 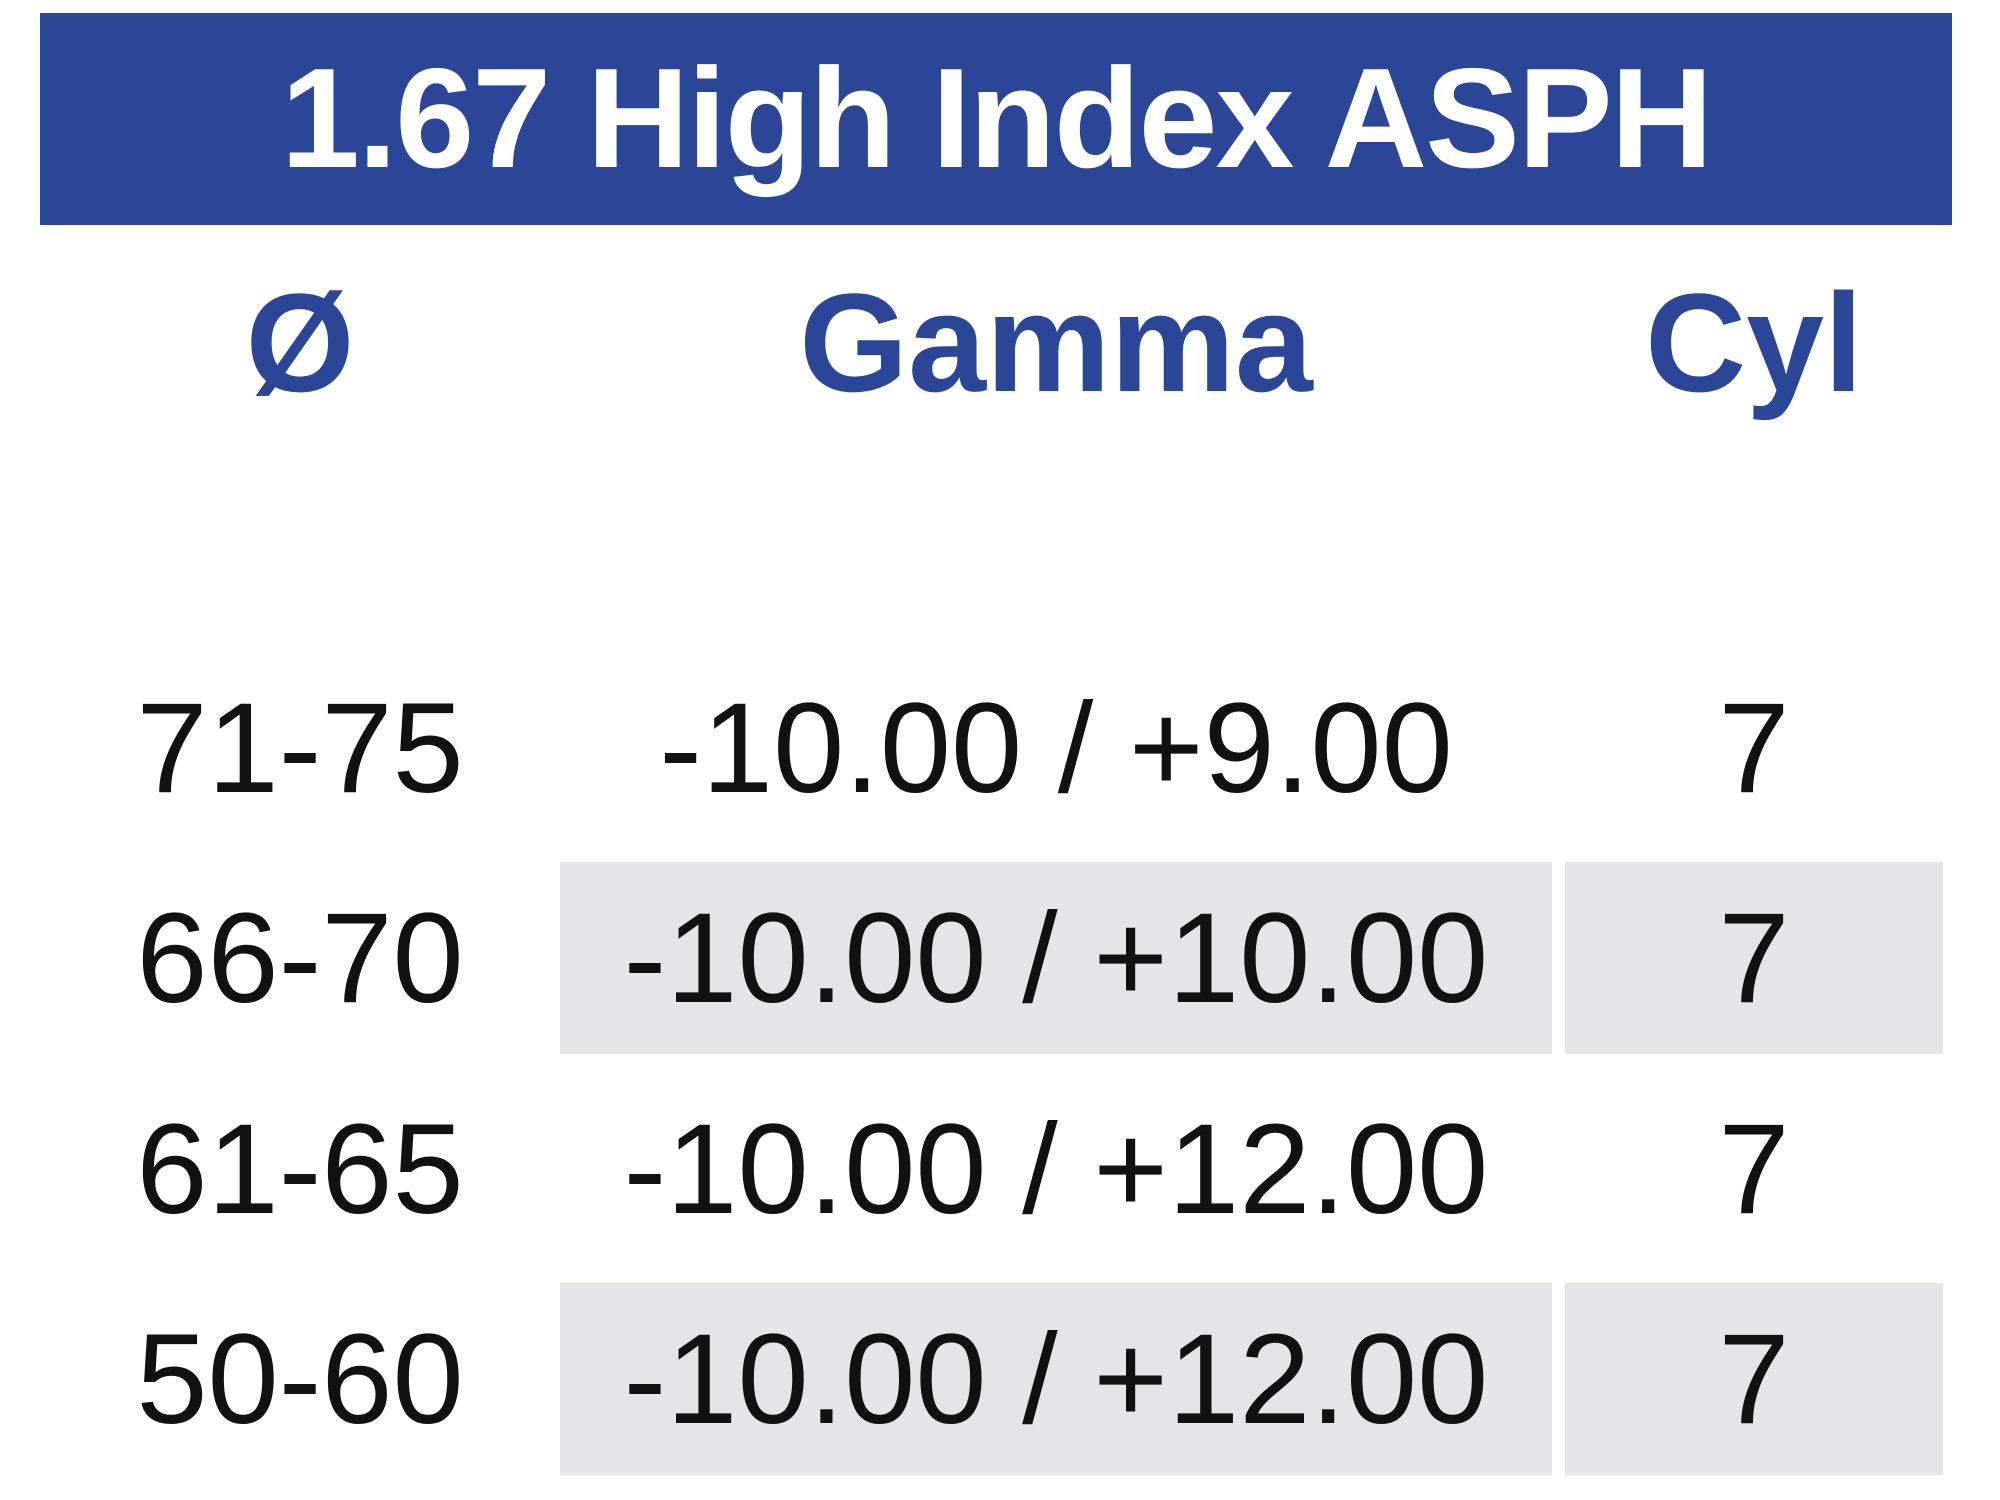 What do you see at coordinates (1056, 958) in the screenshot?
I see `gamma-range-value: -10.00 / +10.00` at bounding box center [1056, 958].